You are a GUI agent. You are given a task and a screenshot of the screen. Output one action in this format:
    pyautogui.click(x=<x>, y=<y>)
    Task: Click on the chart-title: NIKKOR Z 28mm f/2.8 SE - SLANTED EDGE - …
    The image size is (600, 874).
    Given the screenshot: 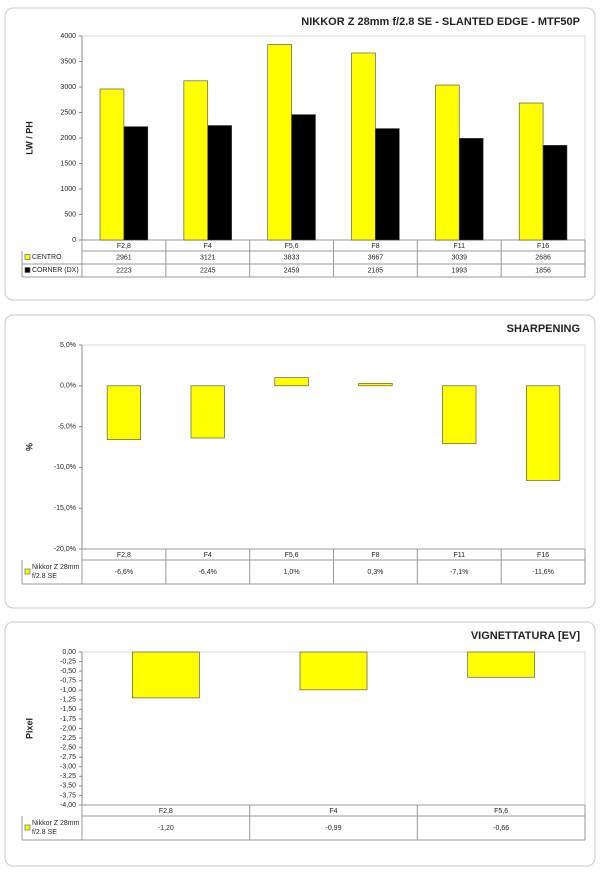 What is the action you would take?
    pyautogui.click(x=440, y=22)
    